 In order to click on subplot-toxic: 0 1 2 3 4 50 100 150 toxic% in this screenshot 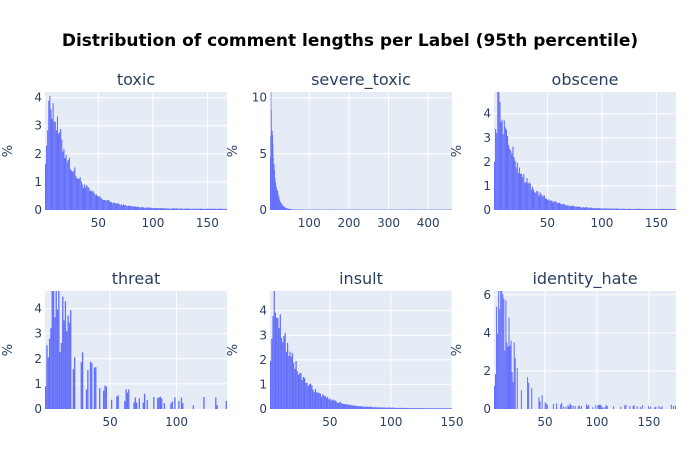, I will do `click(114, 150)`.